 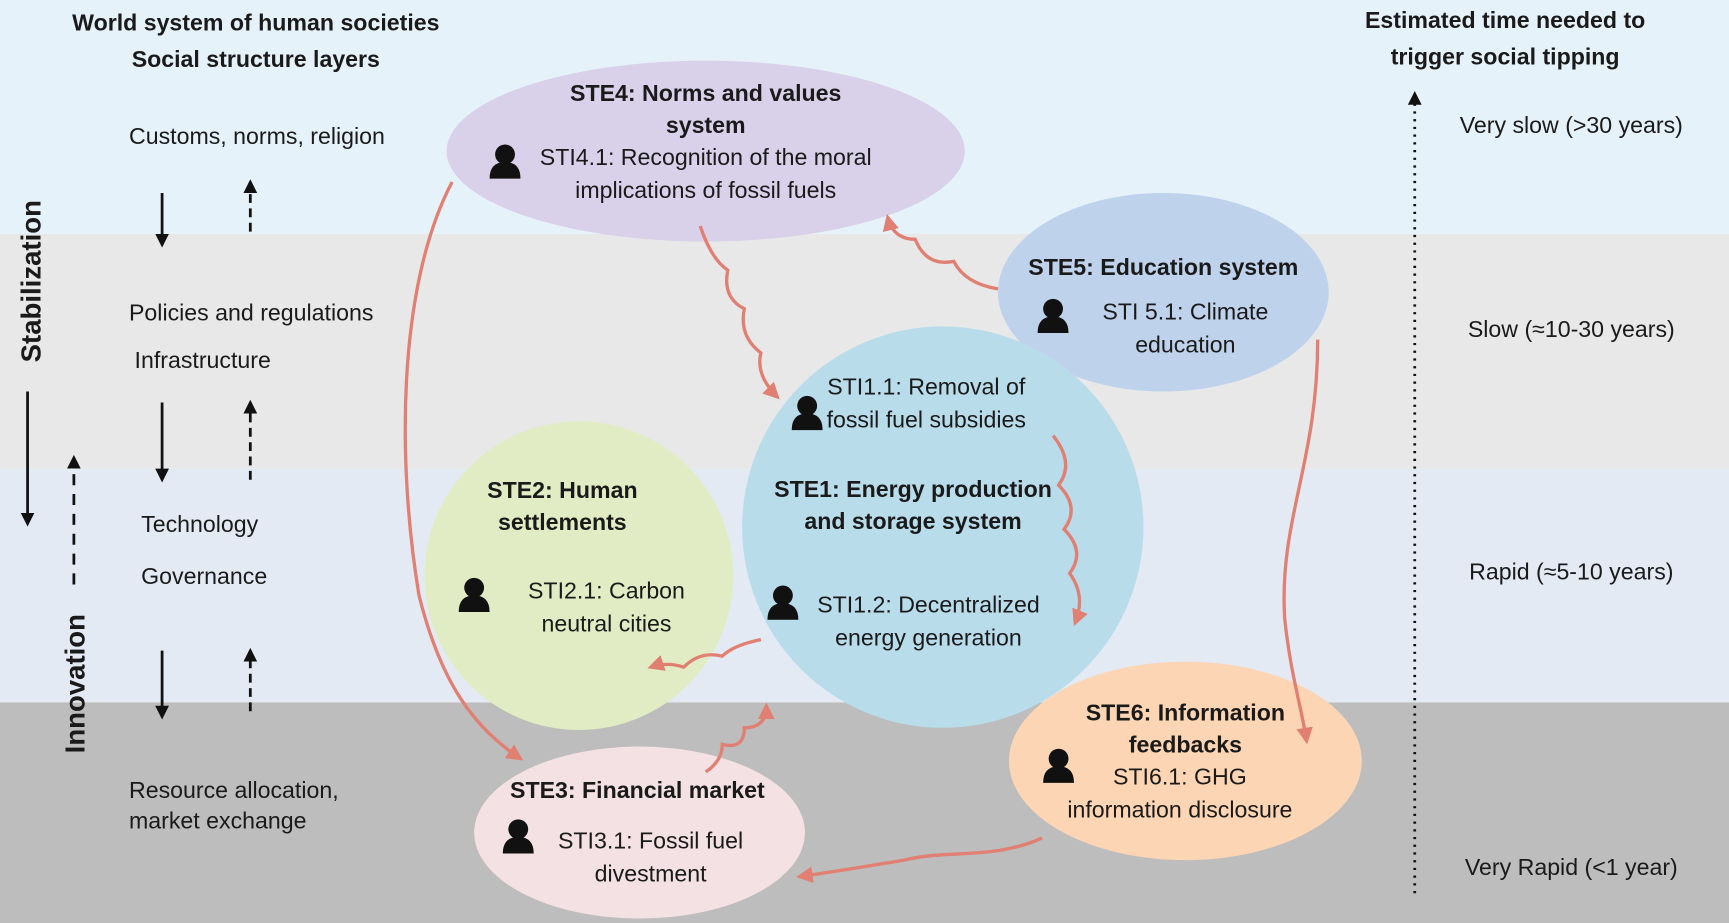 I want to click on intervention-label: STI 5.1: Climate, so click(x=1185, y=311).